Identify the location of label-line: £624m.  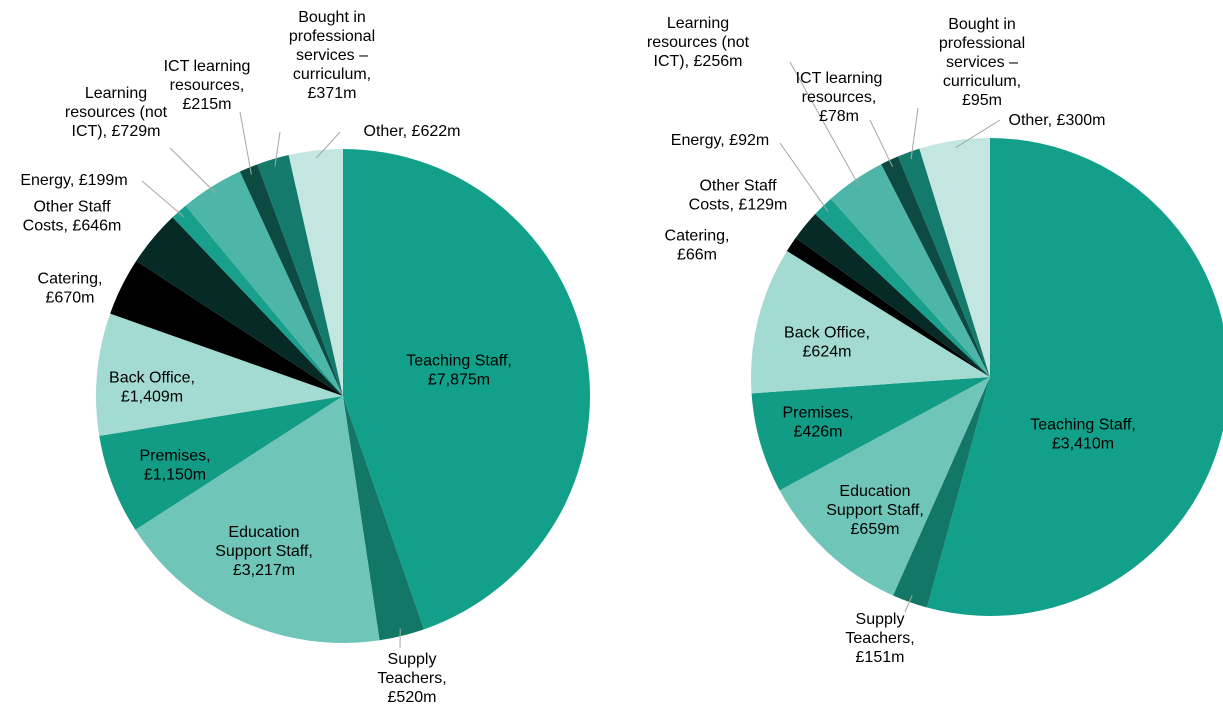
(827, 352).